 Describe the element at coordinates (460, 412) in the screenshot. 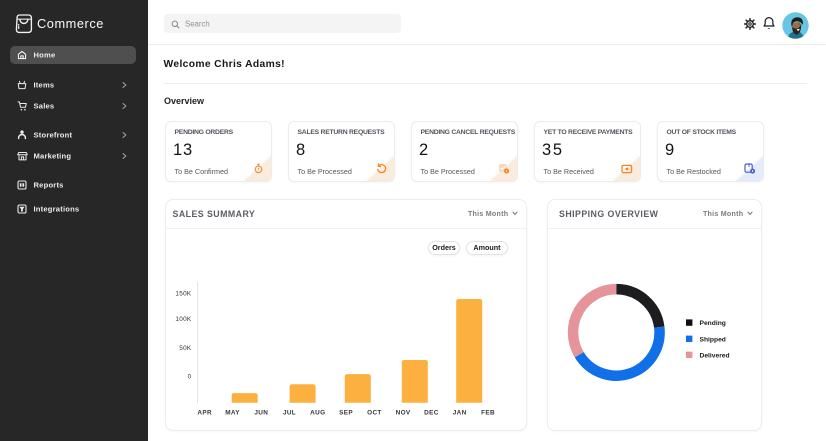

I see `svg-text: JAN` at that location.